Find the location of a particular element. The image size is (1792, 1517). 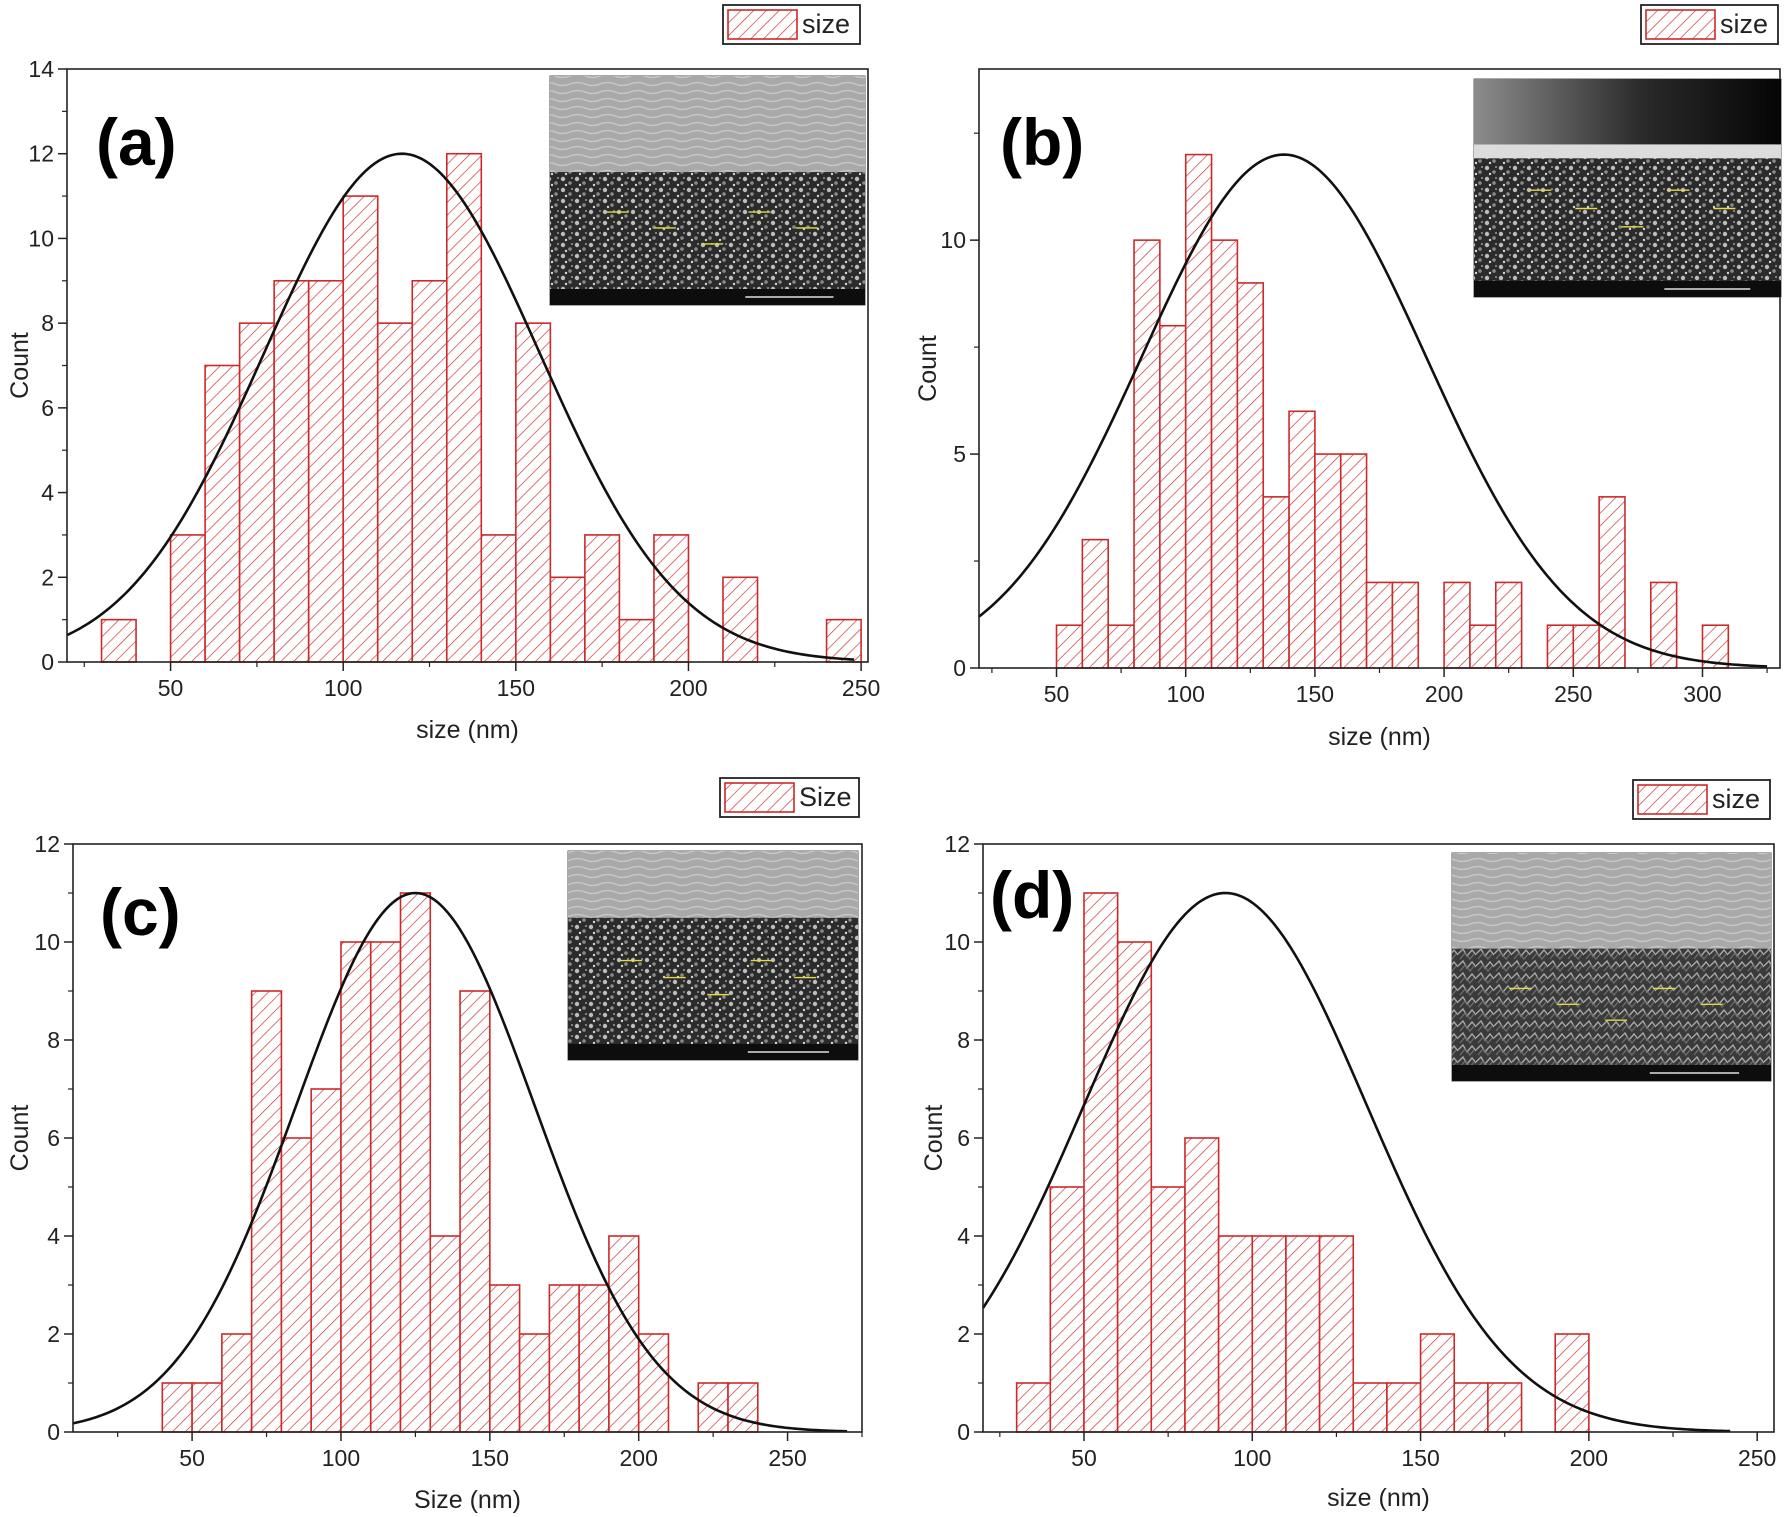

y-tick-label: 2 is located at coordinates (963, 1334).